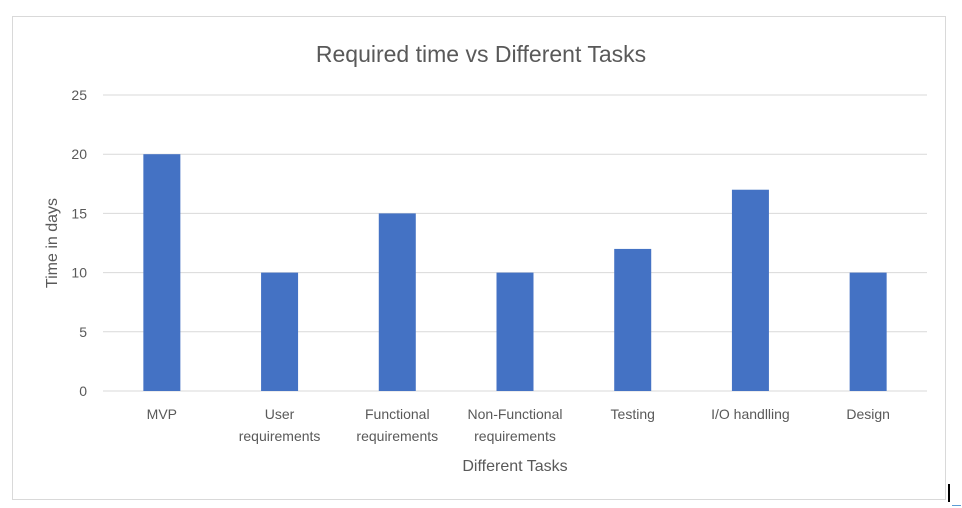  I want to click on x-tick-label: MVP, so click(162, 414).